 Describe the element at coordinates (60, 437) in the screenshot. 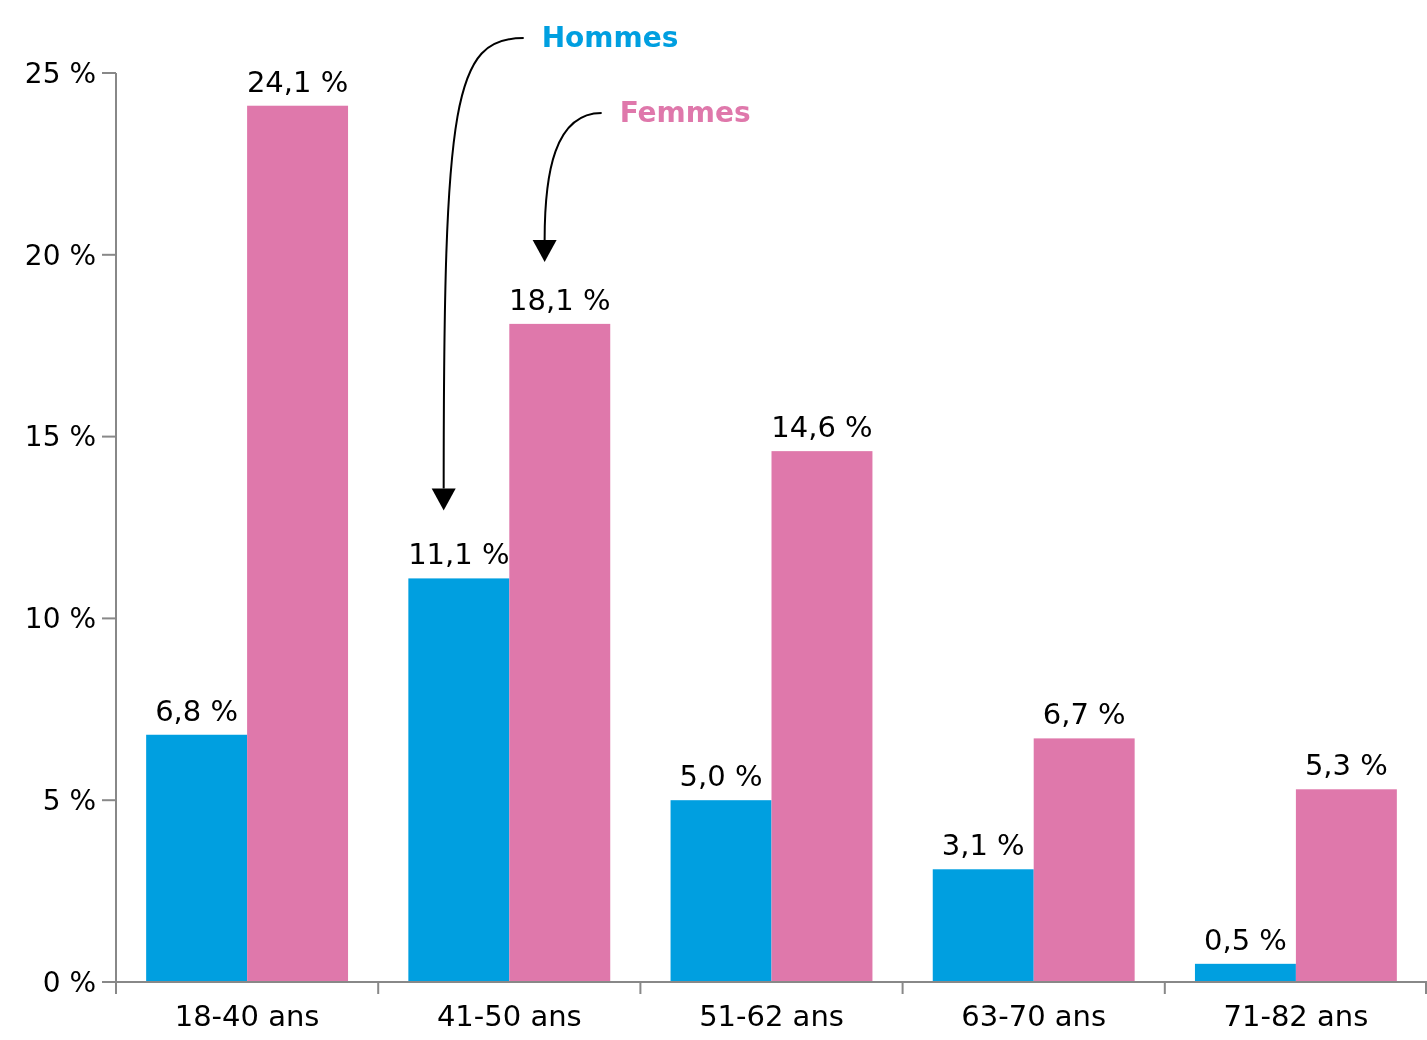

I see `y-tick-label: 15 %` at that location.